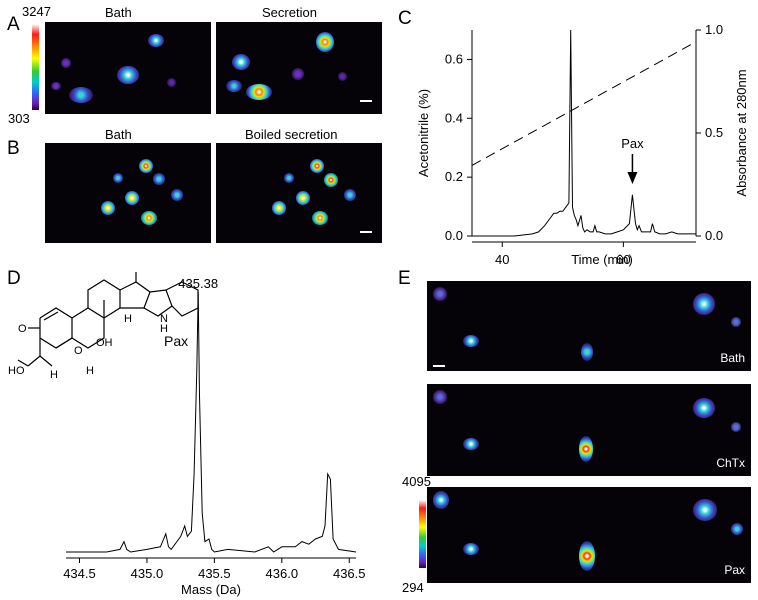 Image resolution: width=758 pixels, height=600 pixels. Describe the element at coordinates (349, 573) in the screenshot. I see `mass-x-tick-label: 436.5` at that location.